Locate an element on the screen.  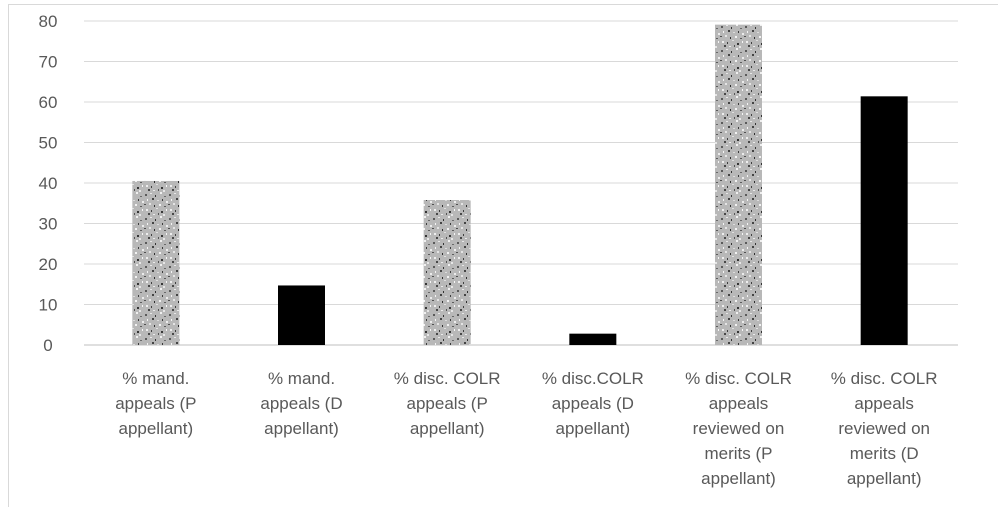
x-category-label: % disc.COLR is located at coordinates (593, 378).